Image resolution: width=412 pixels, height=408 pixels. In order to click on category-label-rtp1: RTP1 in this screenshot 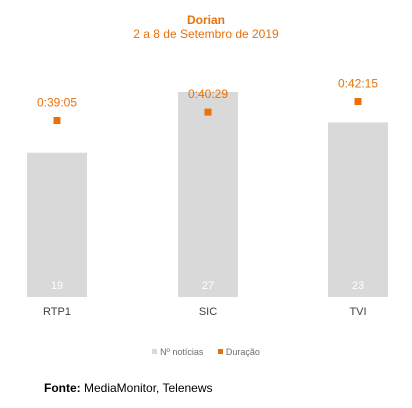, I will do `click(57, 312)`.